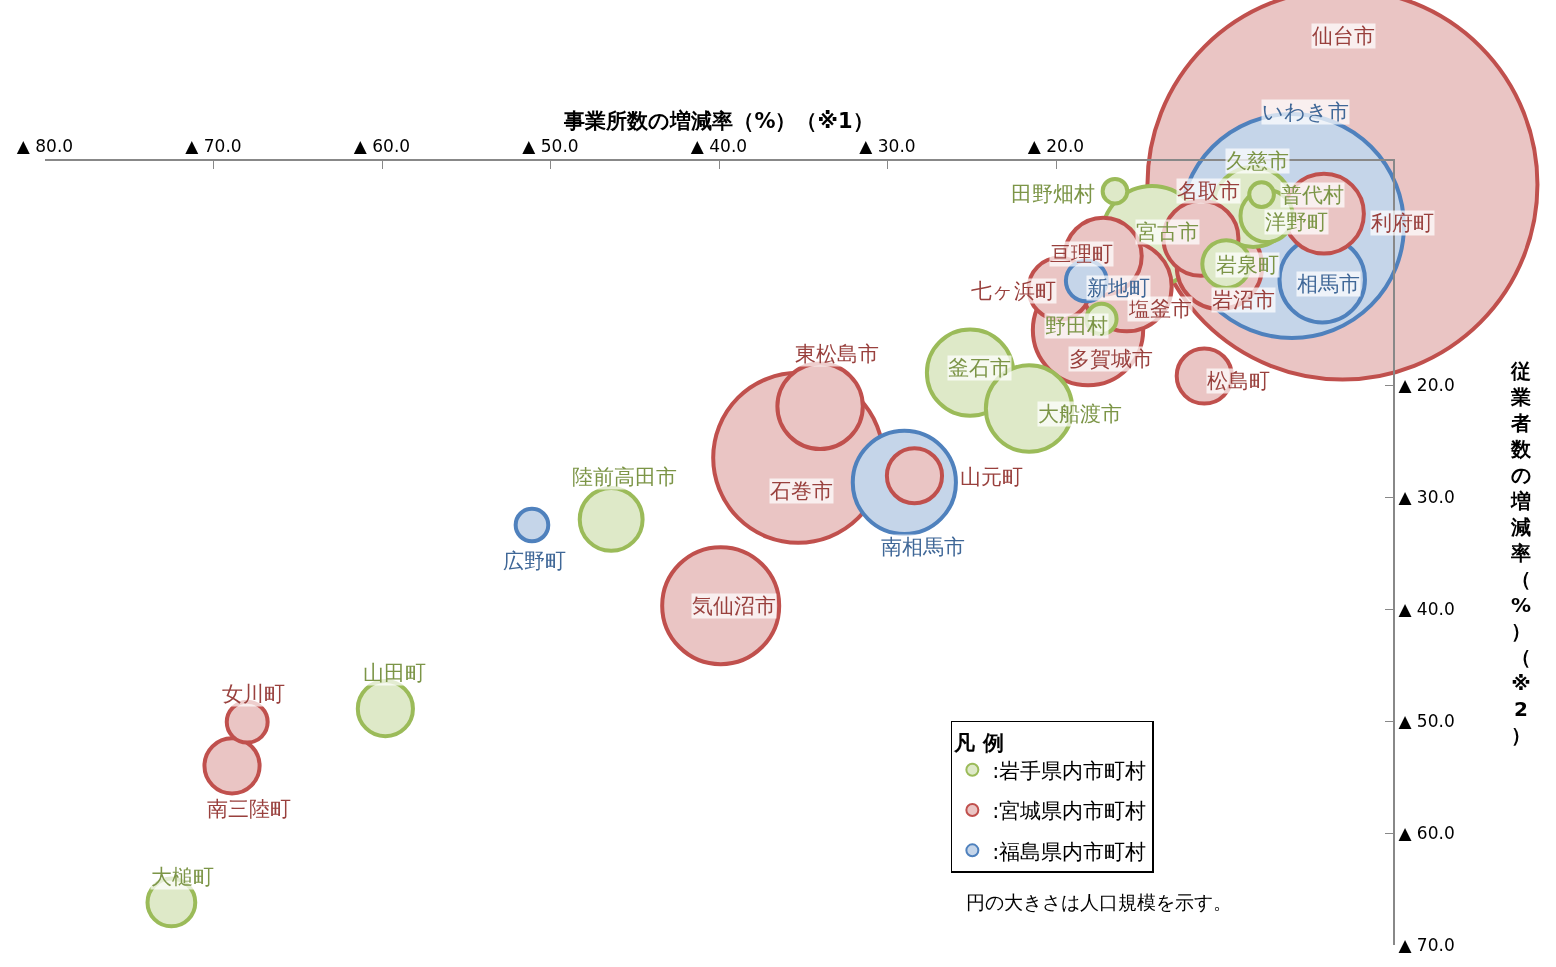 Image resolution: width=1556 pixels, height=967 pixels. What do you see at coordinates (1118, 288) in the screenshot?
I see `annotation: 新地町` at bounding box center [1118, 288].